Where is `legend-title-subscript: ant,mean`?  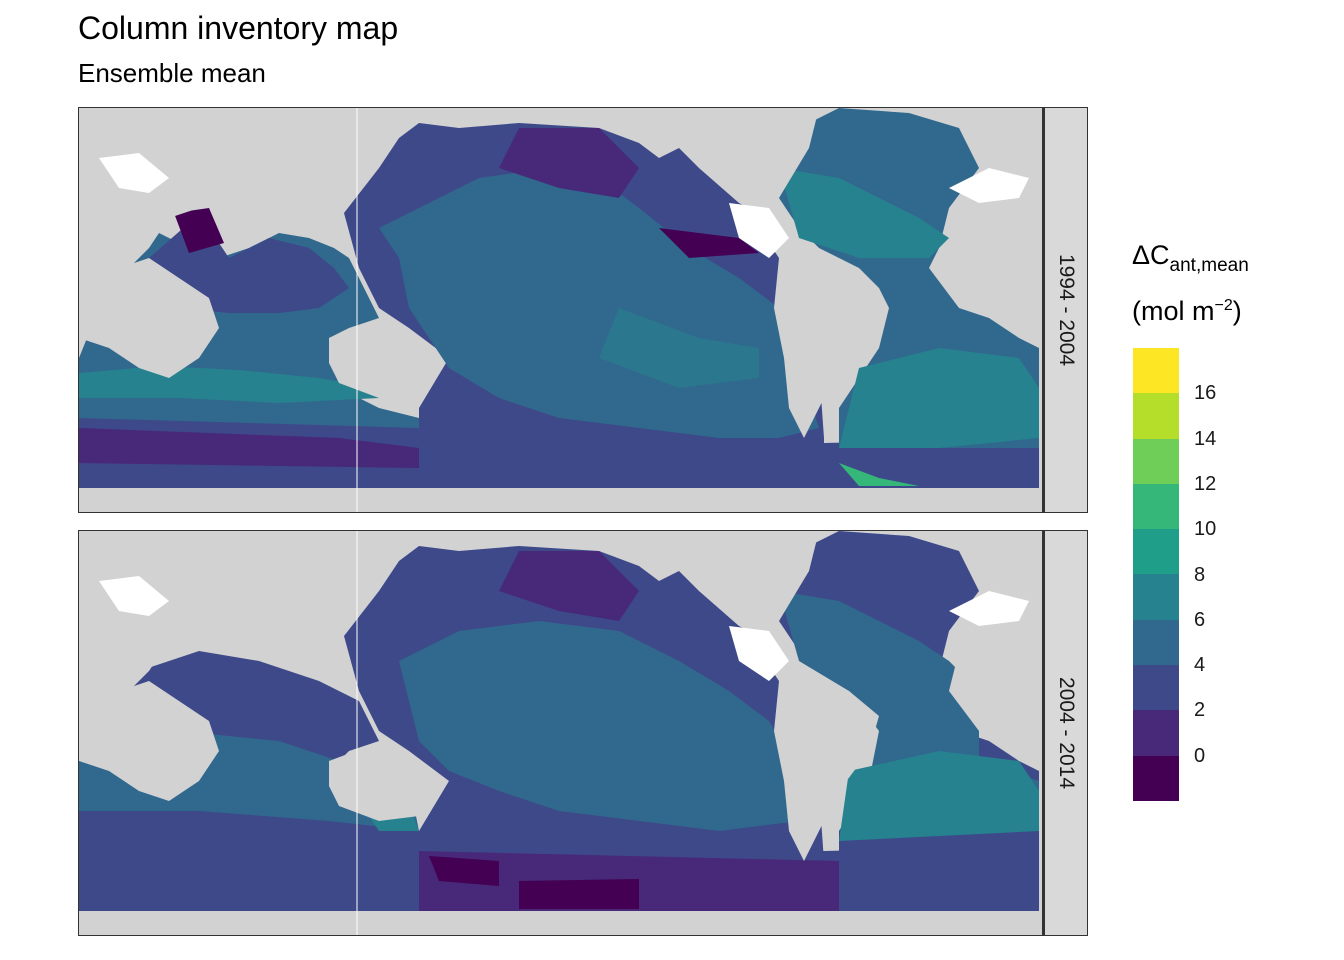
legend-title-subscript: ant,mean is located at coordinates (1209, 265).